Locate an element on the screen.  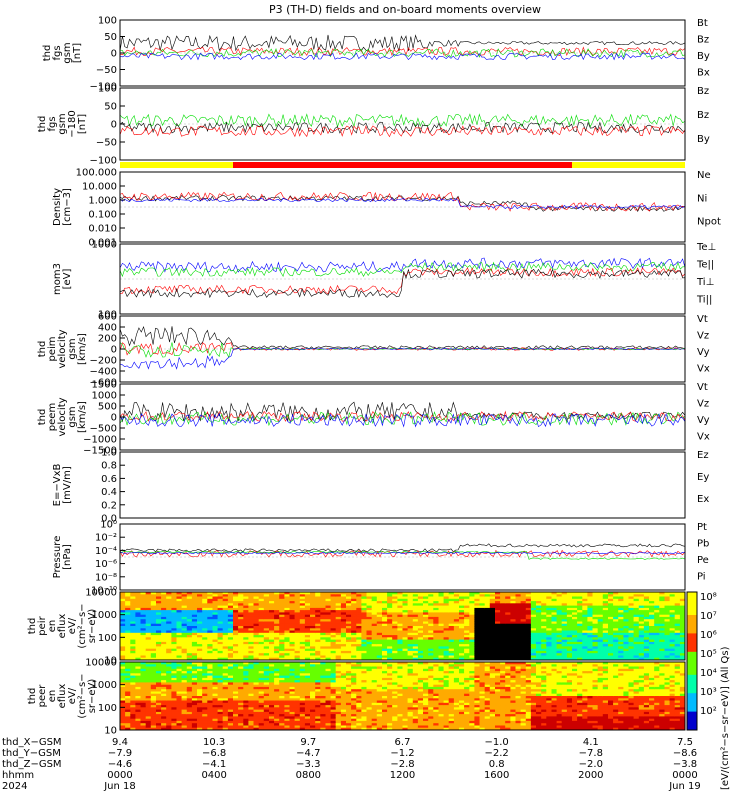
y-tick-label: 10⁻² is located at coordinates (106, 538).